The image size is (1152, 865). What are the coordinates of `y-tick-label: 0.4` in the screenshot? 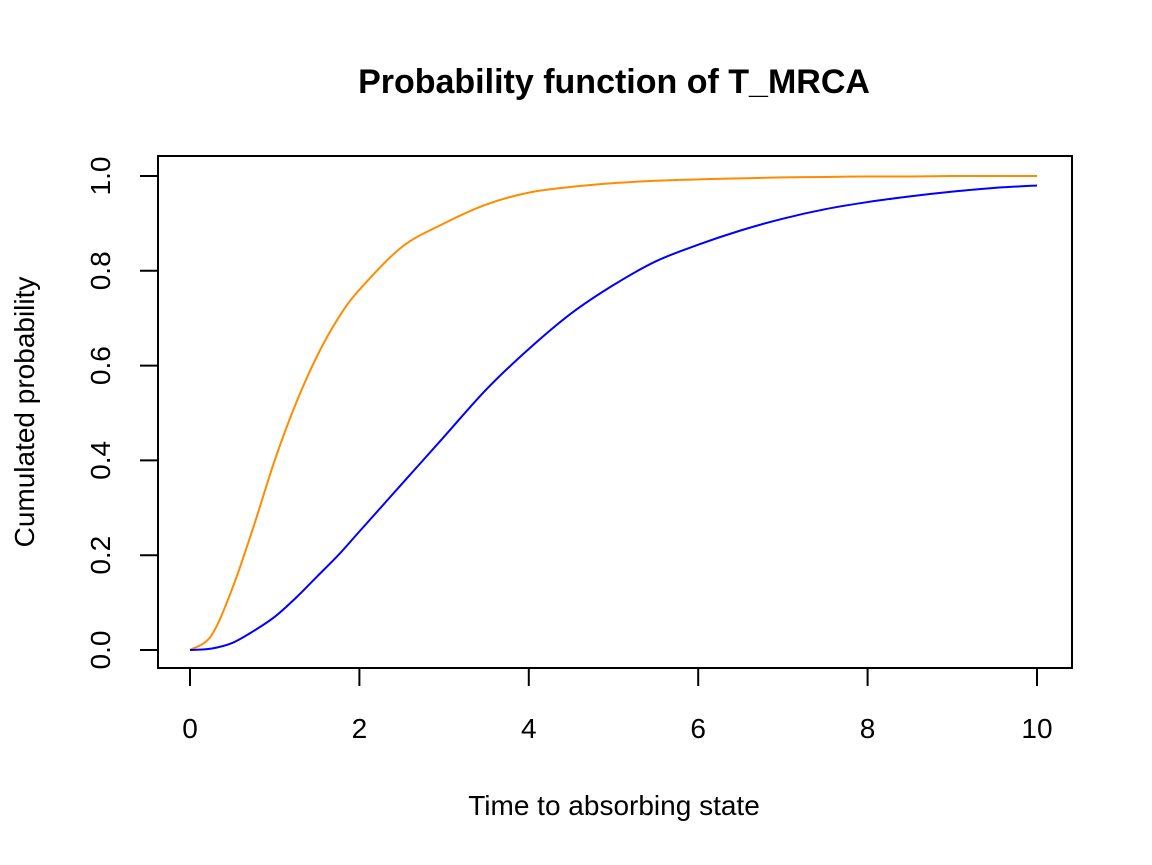 It's located at (100, 460).